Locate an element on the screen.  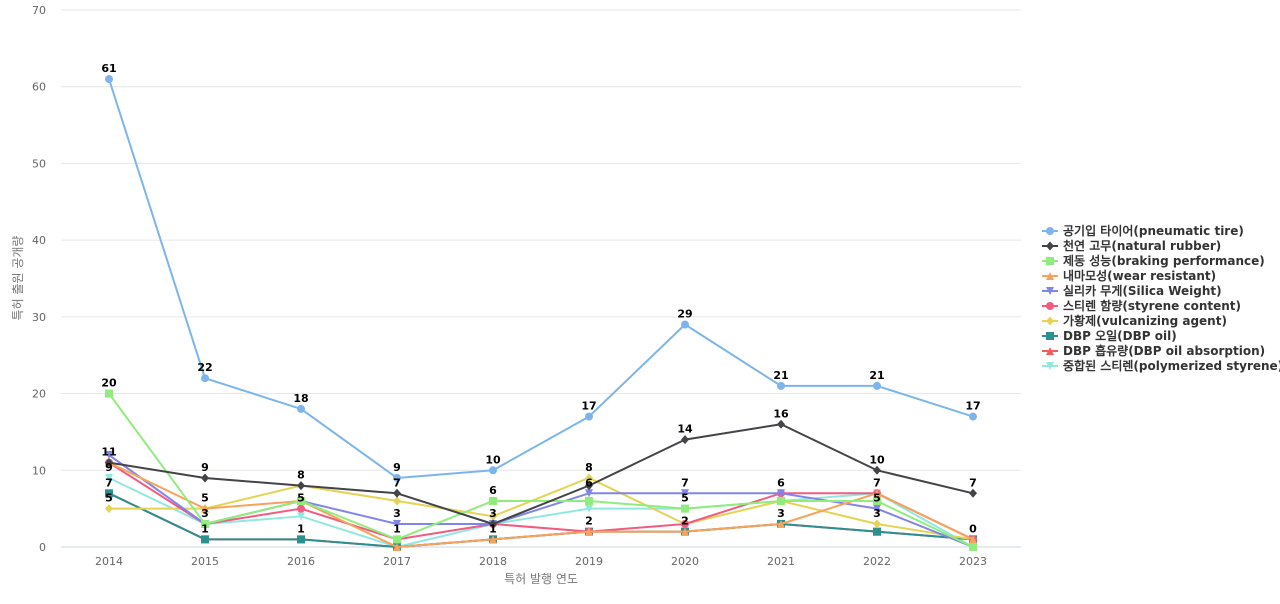
legend-item: 스티렌 함량(styrene content) is located at coordinates (1141, 305).